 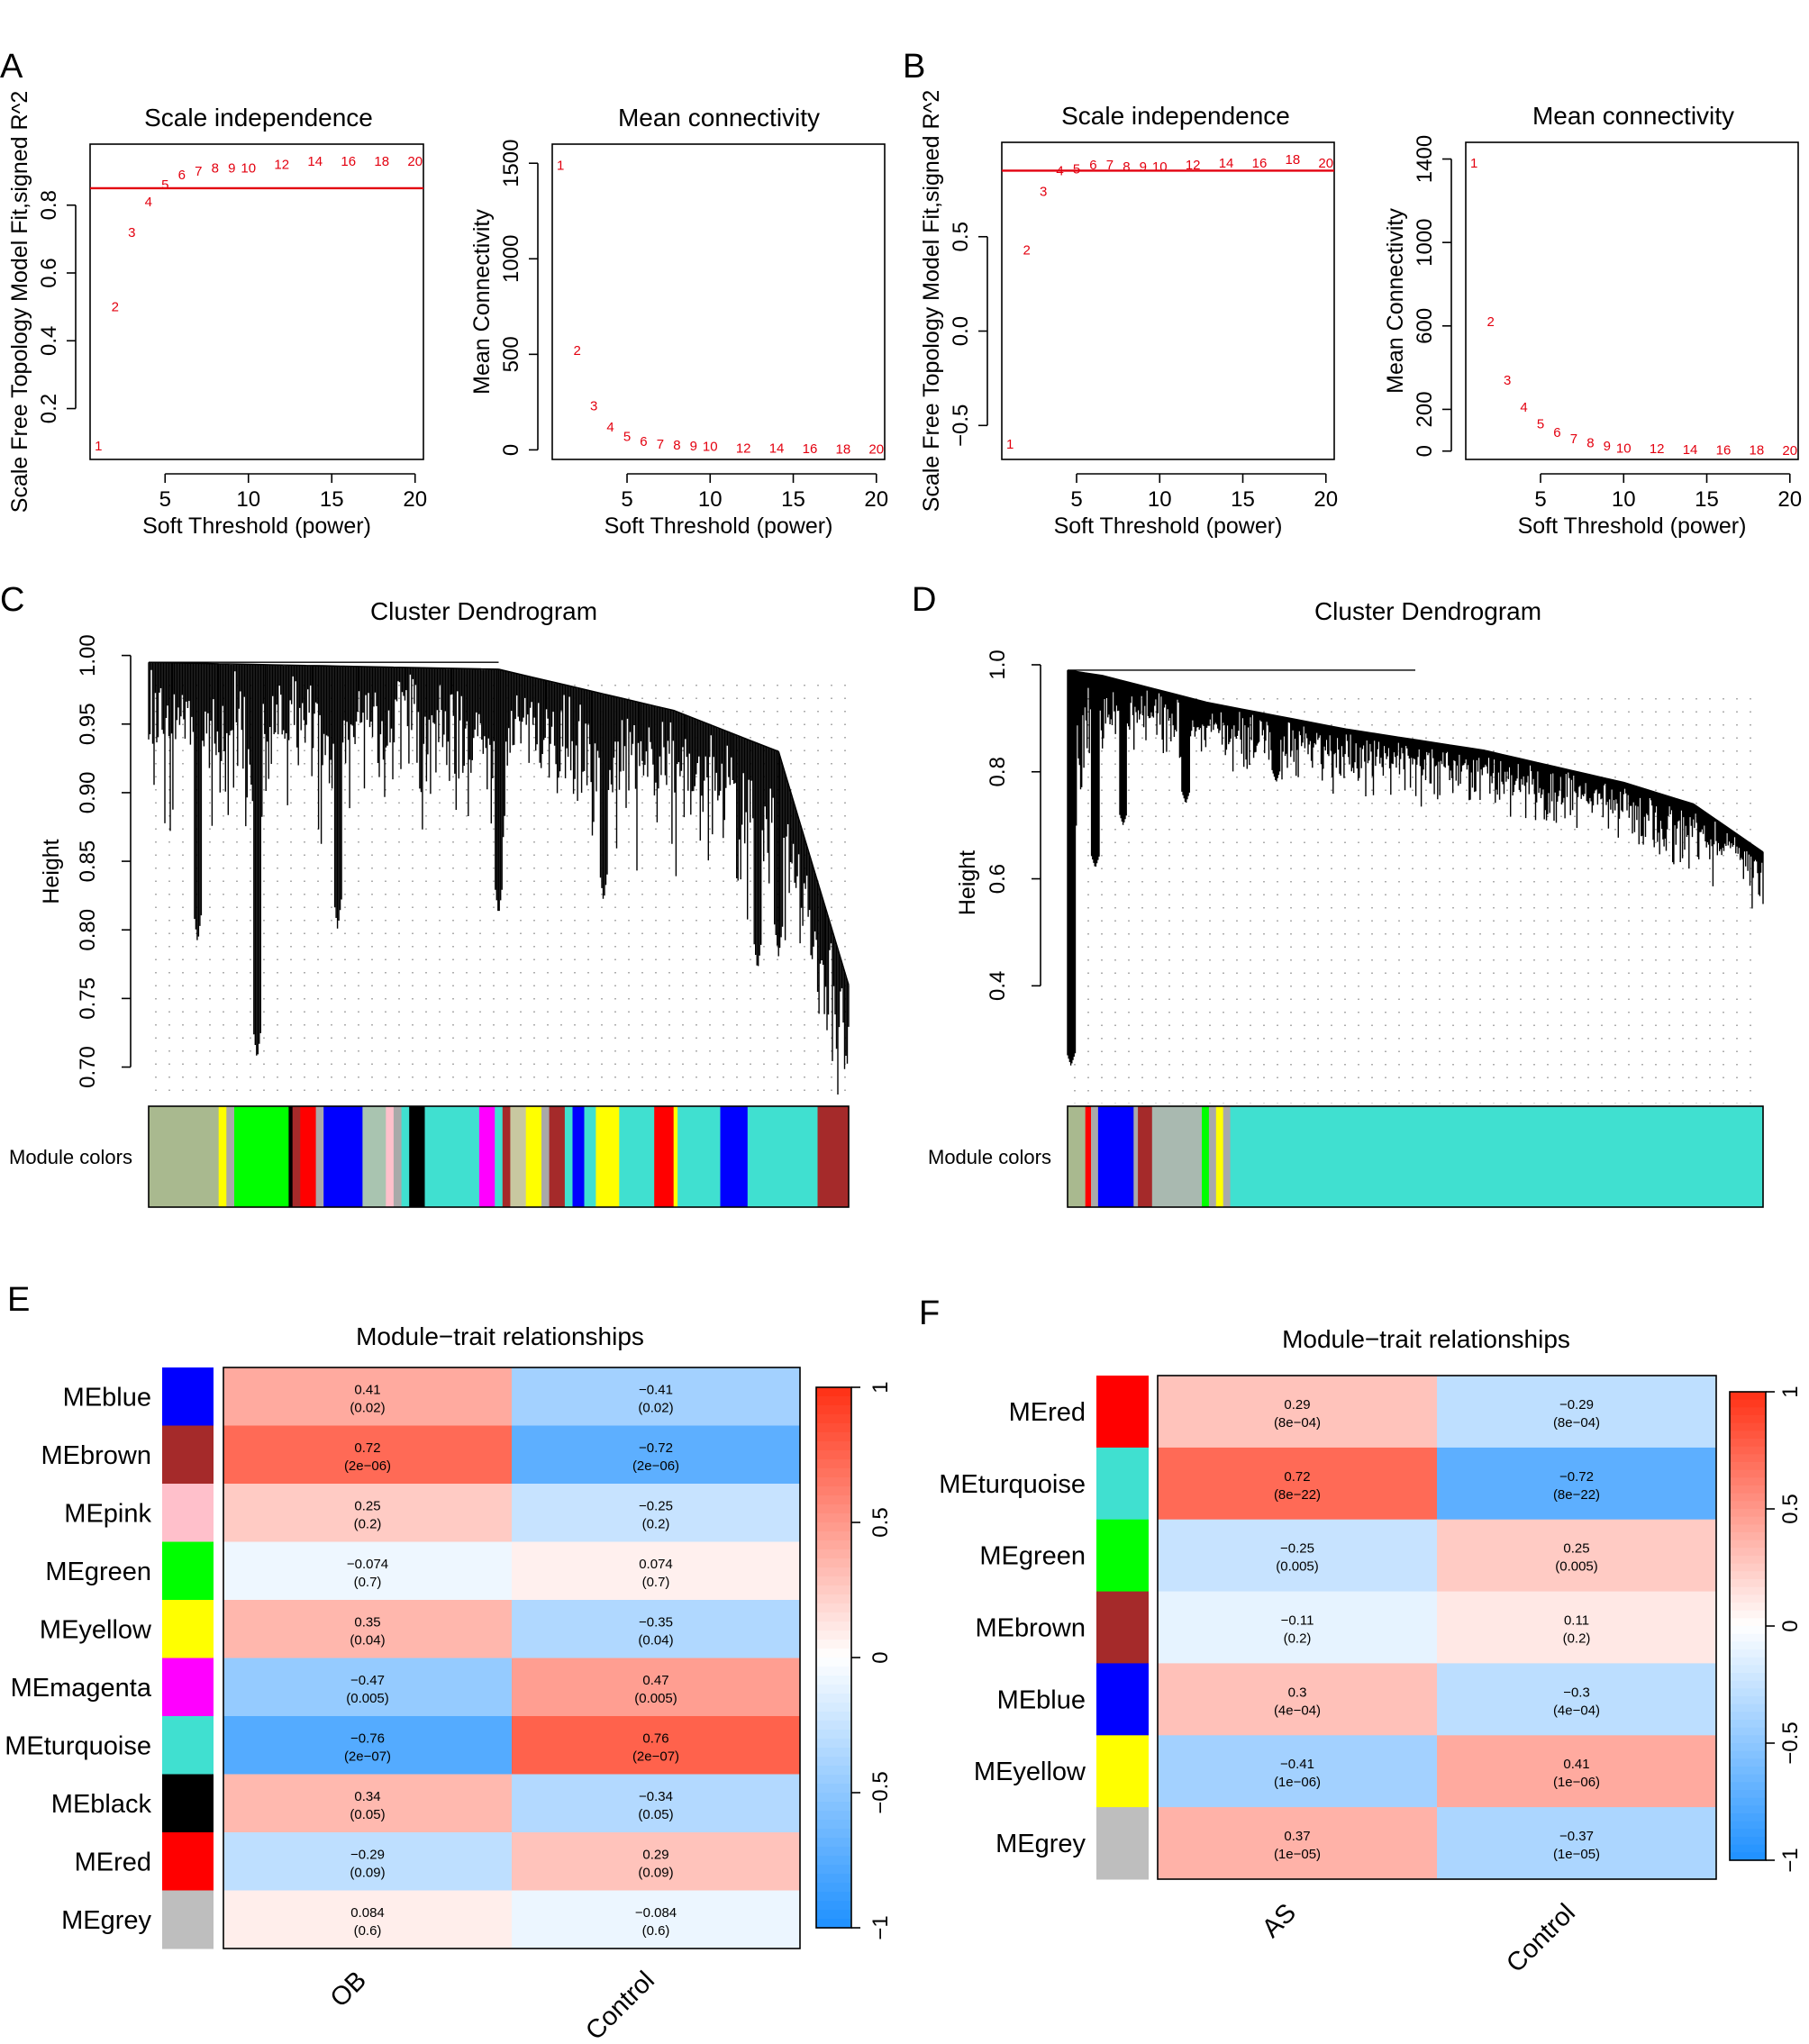 What do you see at coordinates (560, 165) in the screenshot?
I see `point-label: 1` at bounding box center [560, 165].